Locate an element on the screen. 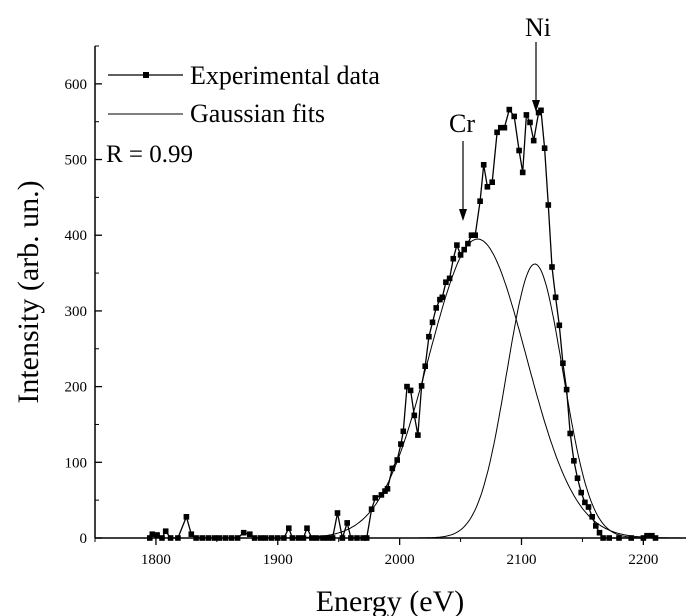  legend-gaussian-label: Gaussian fits is located at coordinates (257, 113).